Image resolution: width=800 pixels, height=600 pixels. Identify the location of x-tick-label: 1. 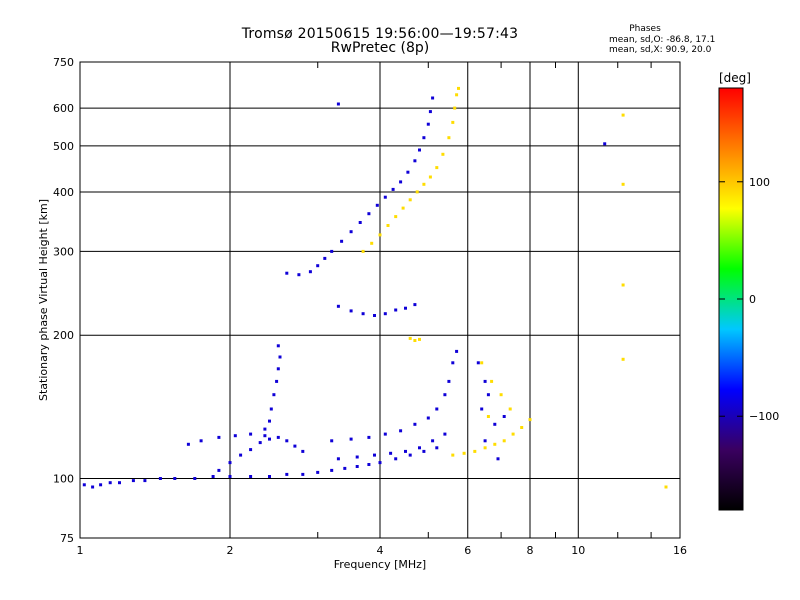
(80, 550).